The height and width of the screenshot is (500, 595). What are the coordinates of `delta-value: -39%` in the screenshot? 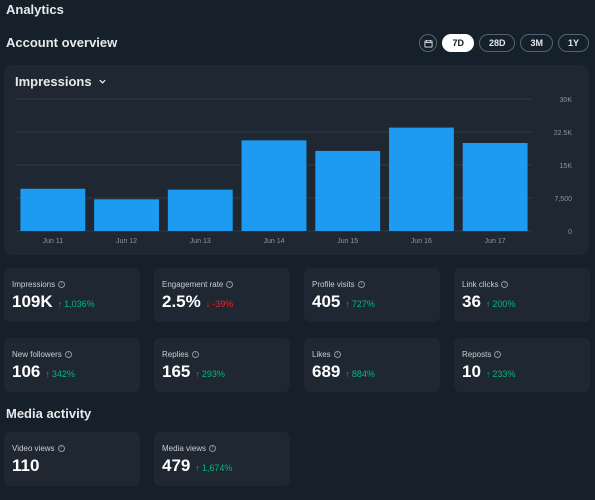 It's located at (223, 304).